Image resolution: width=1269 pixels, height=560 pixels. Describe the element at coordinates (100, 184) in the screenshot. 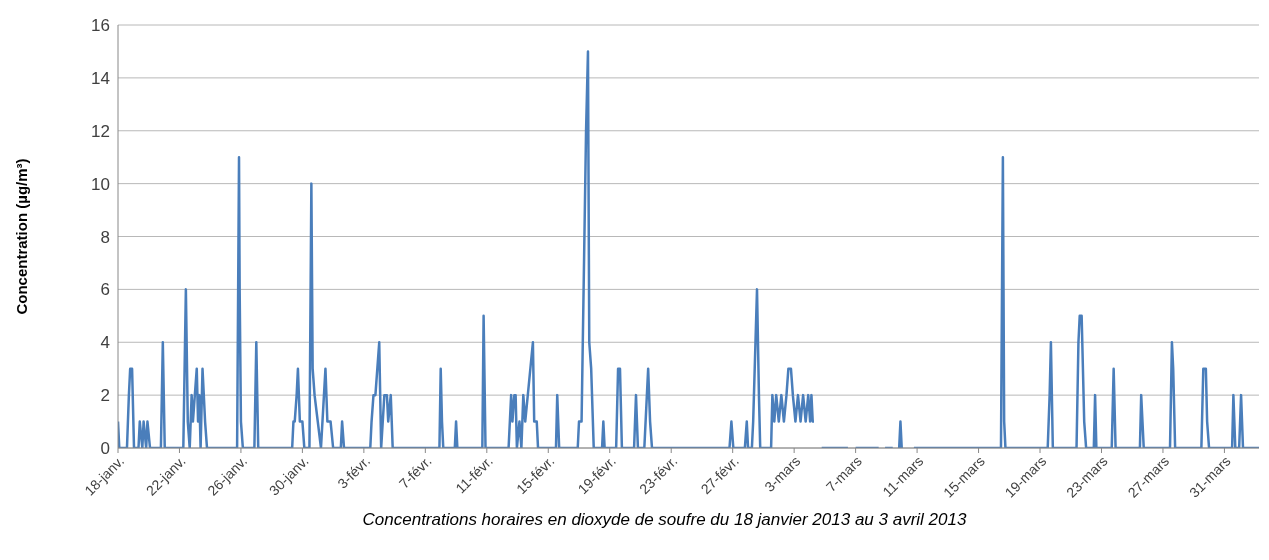

I see `y-tick-label: 10` at that location.